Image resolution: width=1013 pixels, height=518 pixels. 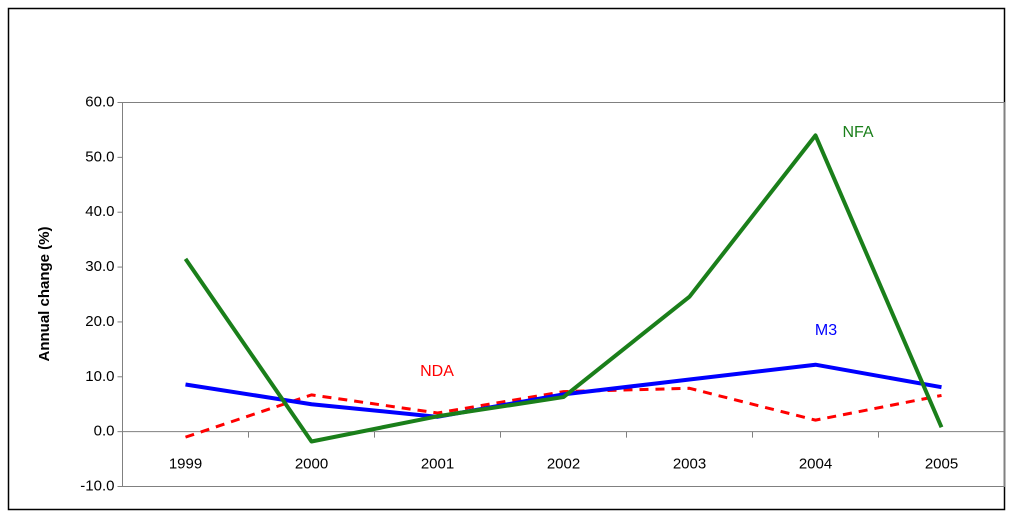 What do you see at coordinates (941, 464) in the screenshot?
I see `x-tick-label: 2005` at bounding box center [941, 464].